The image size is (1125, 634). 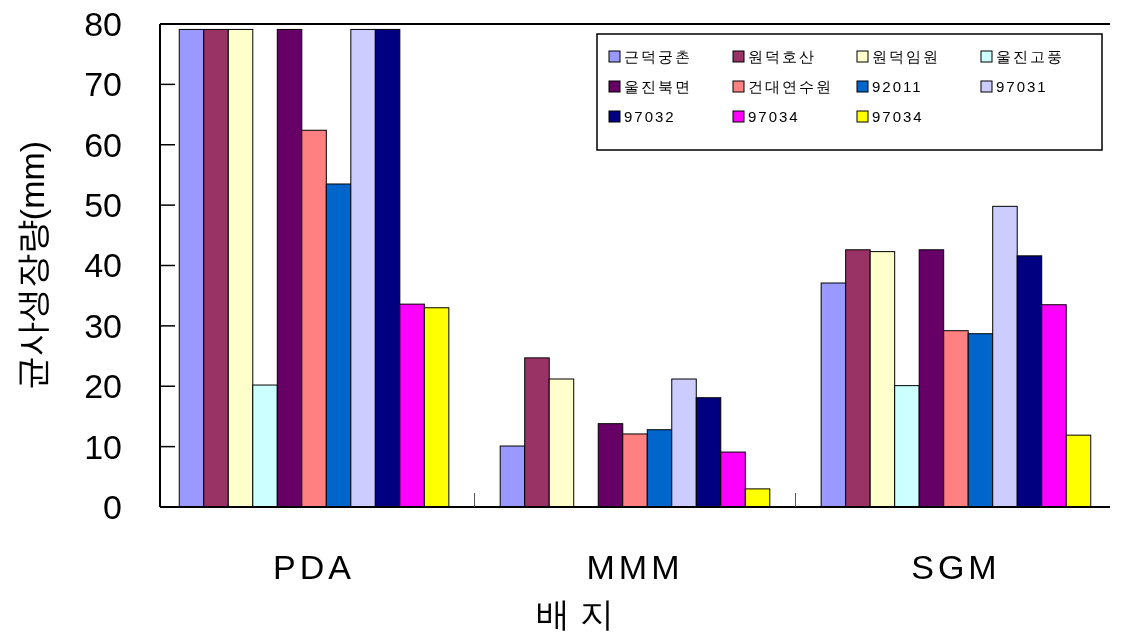 What do you see at coordinates (650, 117) in the screenshot?
I see `legend-label: 97032` at bounding box center [650, 117].